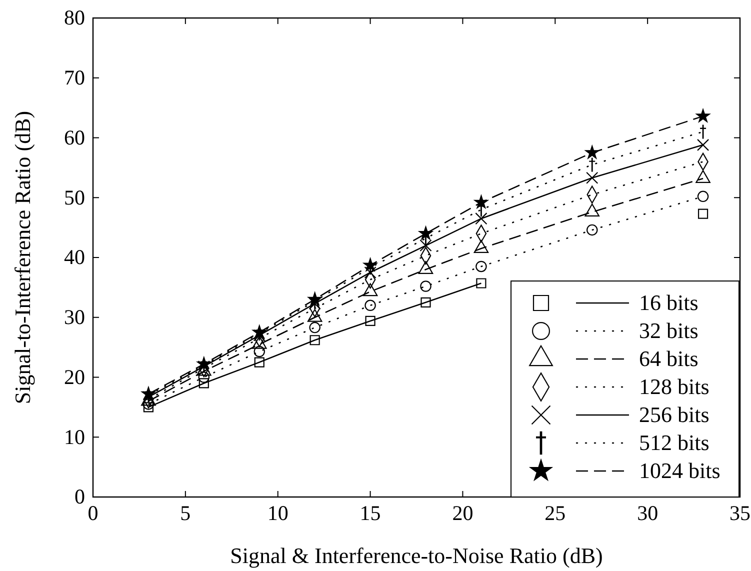  Describe the element at coordinates (74, 317) in the screenshot. I see `y-tick-label: 30` at that location.